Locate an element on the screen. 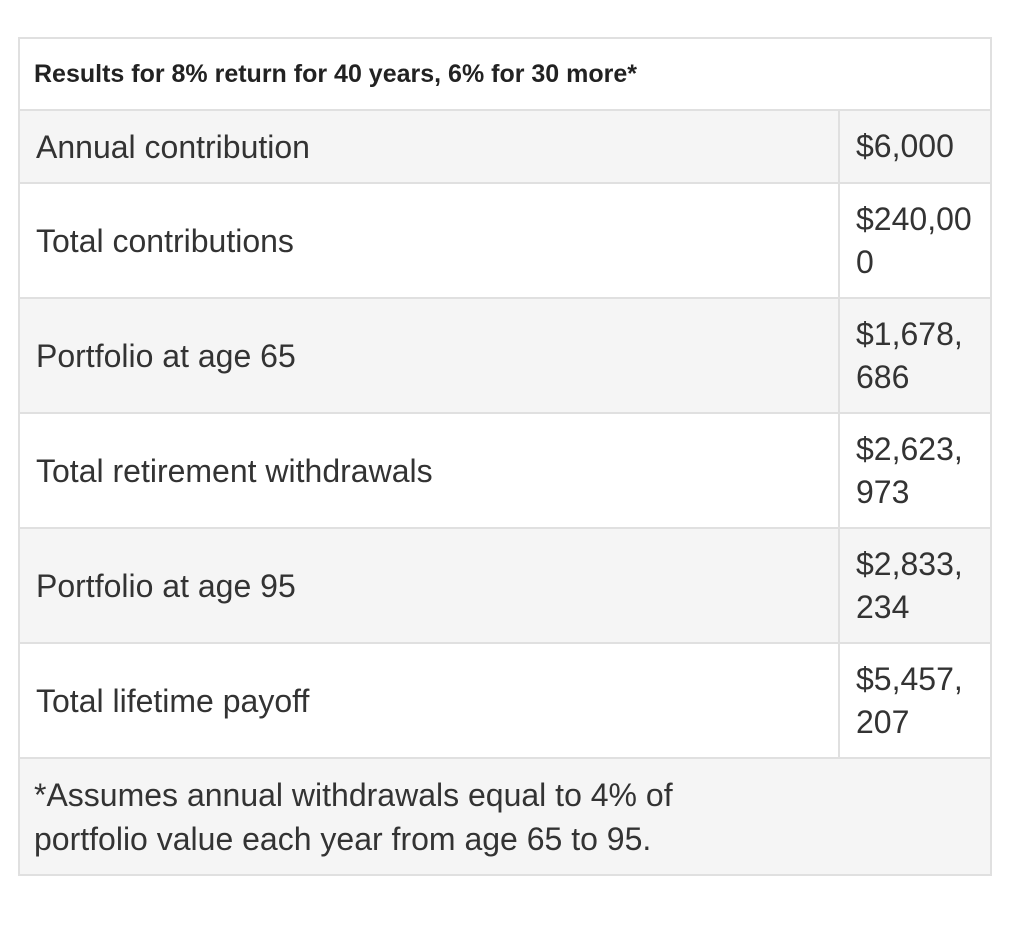 The image size is (1014, 930). row-label-total-retirement-withdrawals: Total retirement withdrawals is located at coordinates (429, 470).